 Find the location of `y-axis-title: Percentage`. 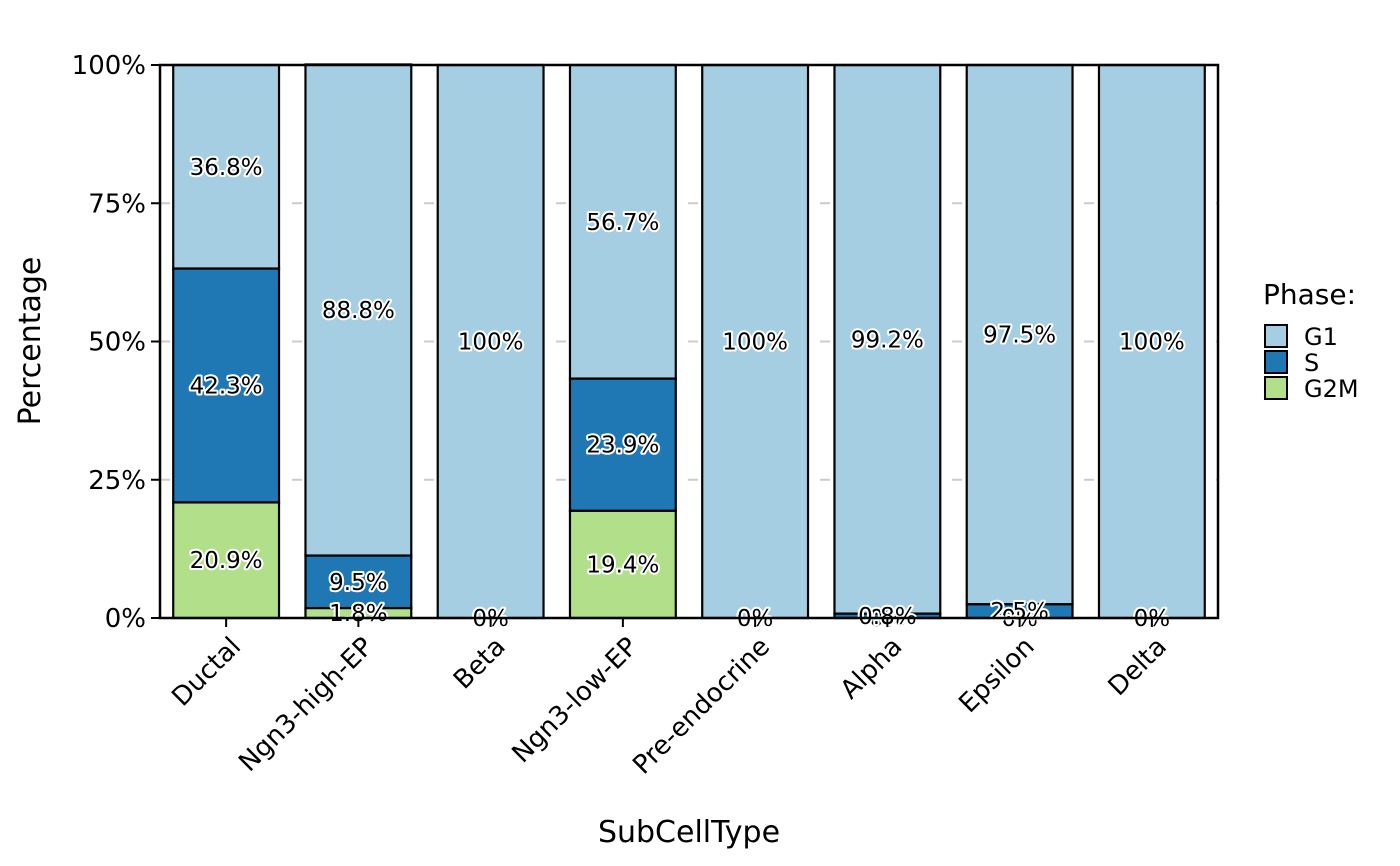

y-axis-title: Percentage is located at coordinates (30, 341).